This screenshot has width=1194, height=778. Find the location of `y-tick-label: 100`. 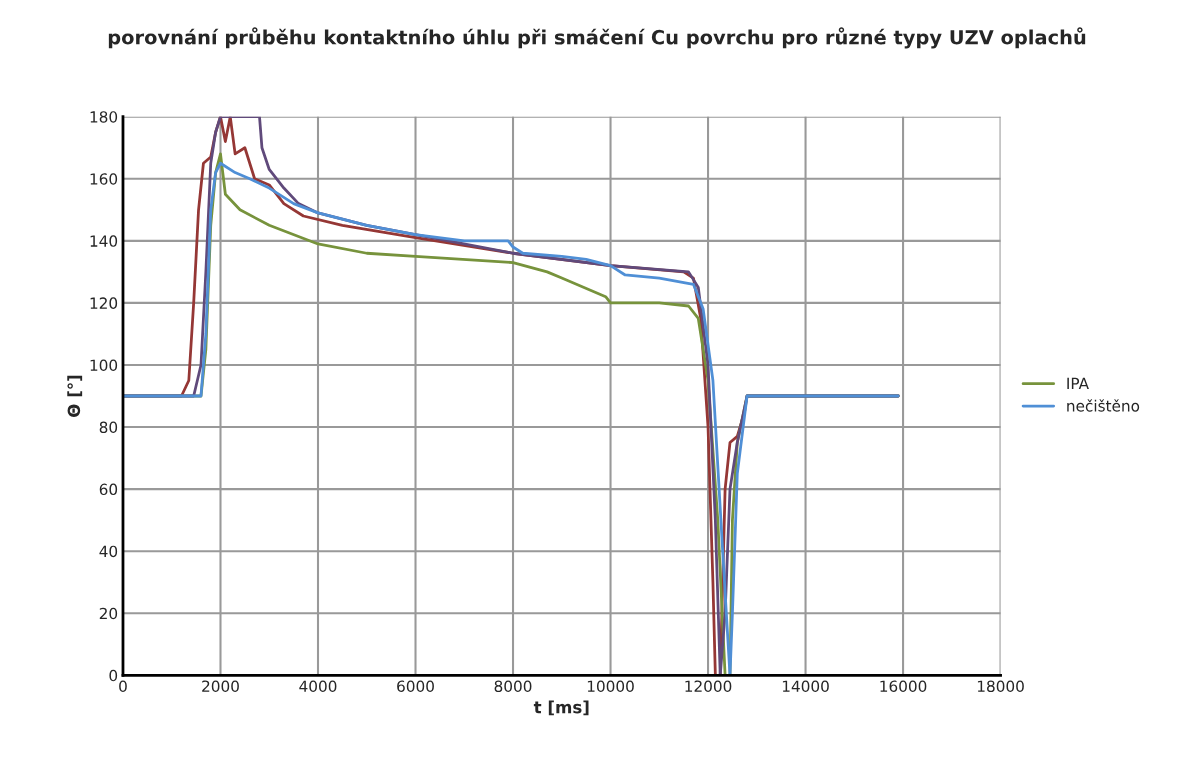

y-tick-label: 100 is located at coordinates (104, 365).